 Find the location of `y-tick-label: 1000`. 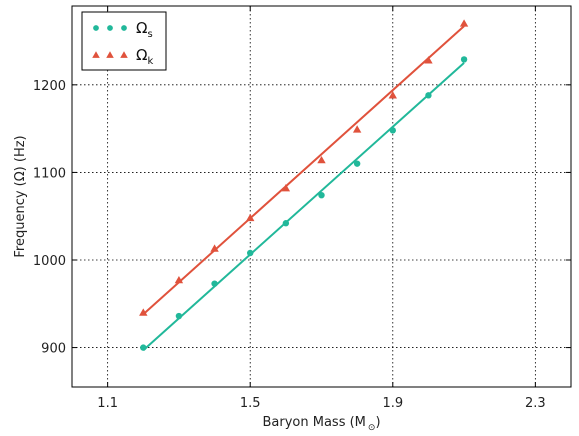

y-tick-label: 1000 is located at coordinates (49, 261).